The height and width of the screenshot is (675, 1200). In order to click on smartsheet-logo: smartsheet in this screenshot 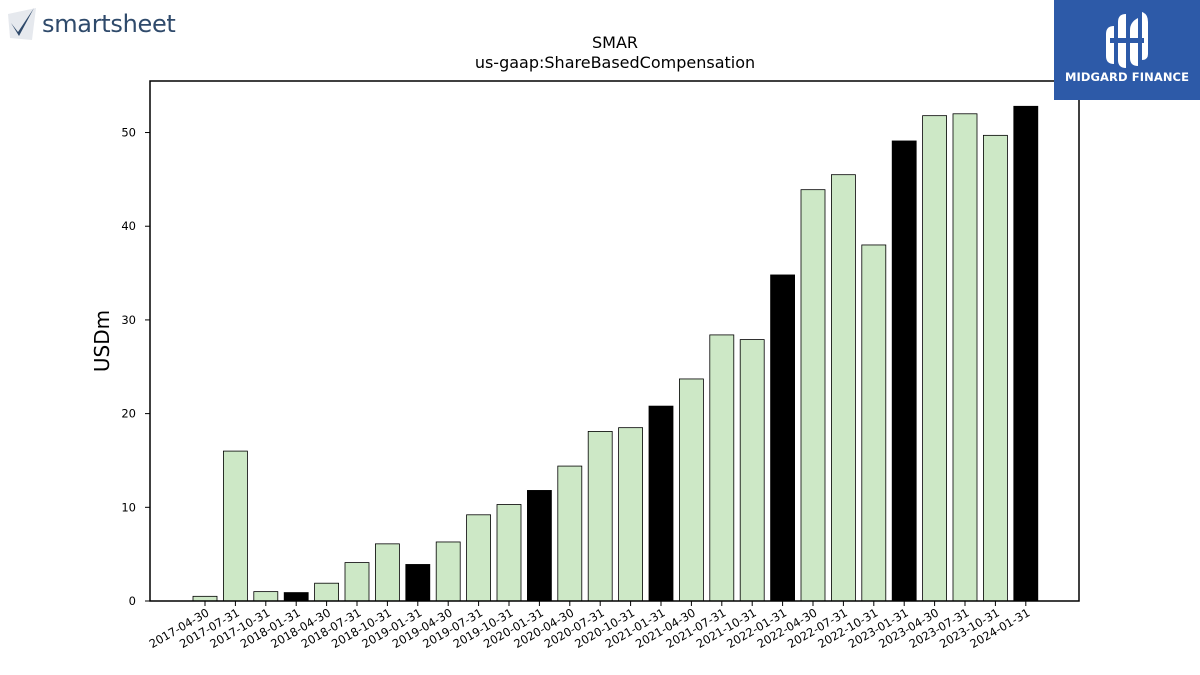, I will do `click(91, 24)`.